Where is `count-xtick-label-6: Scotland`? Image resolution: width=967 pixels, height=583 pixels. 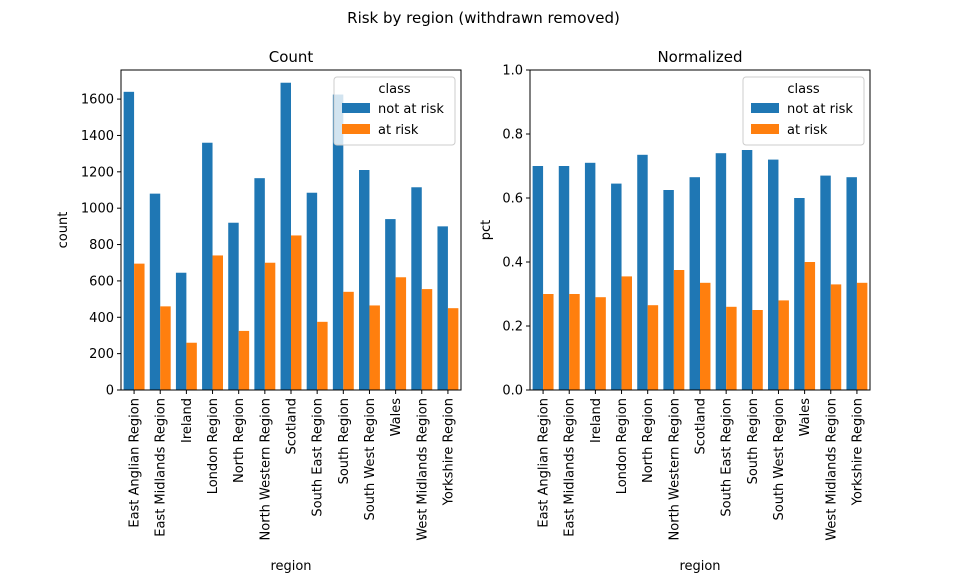 count-xtick-label-6: Scotland is located at coordinates (292, 426).